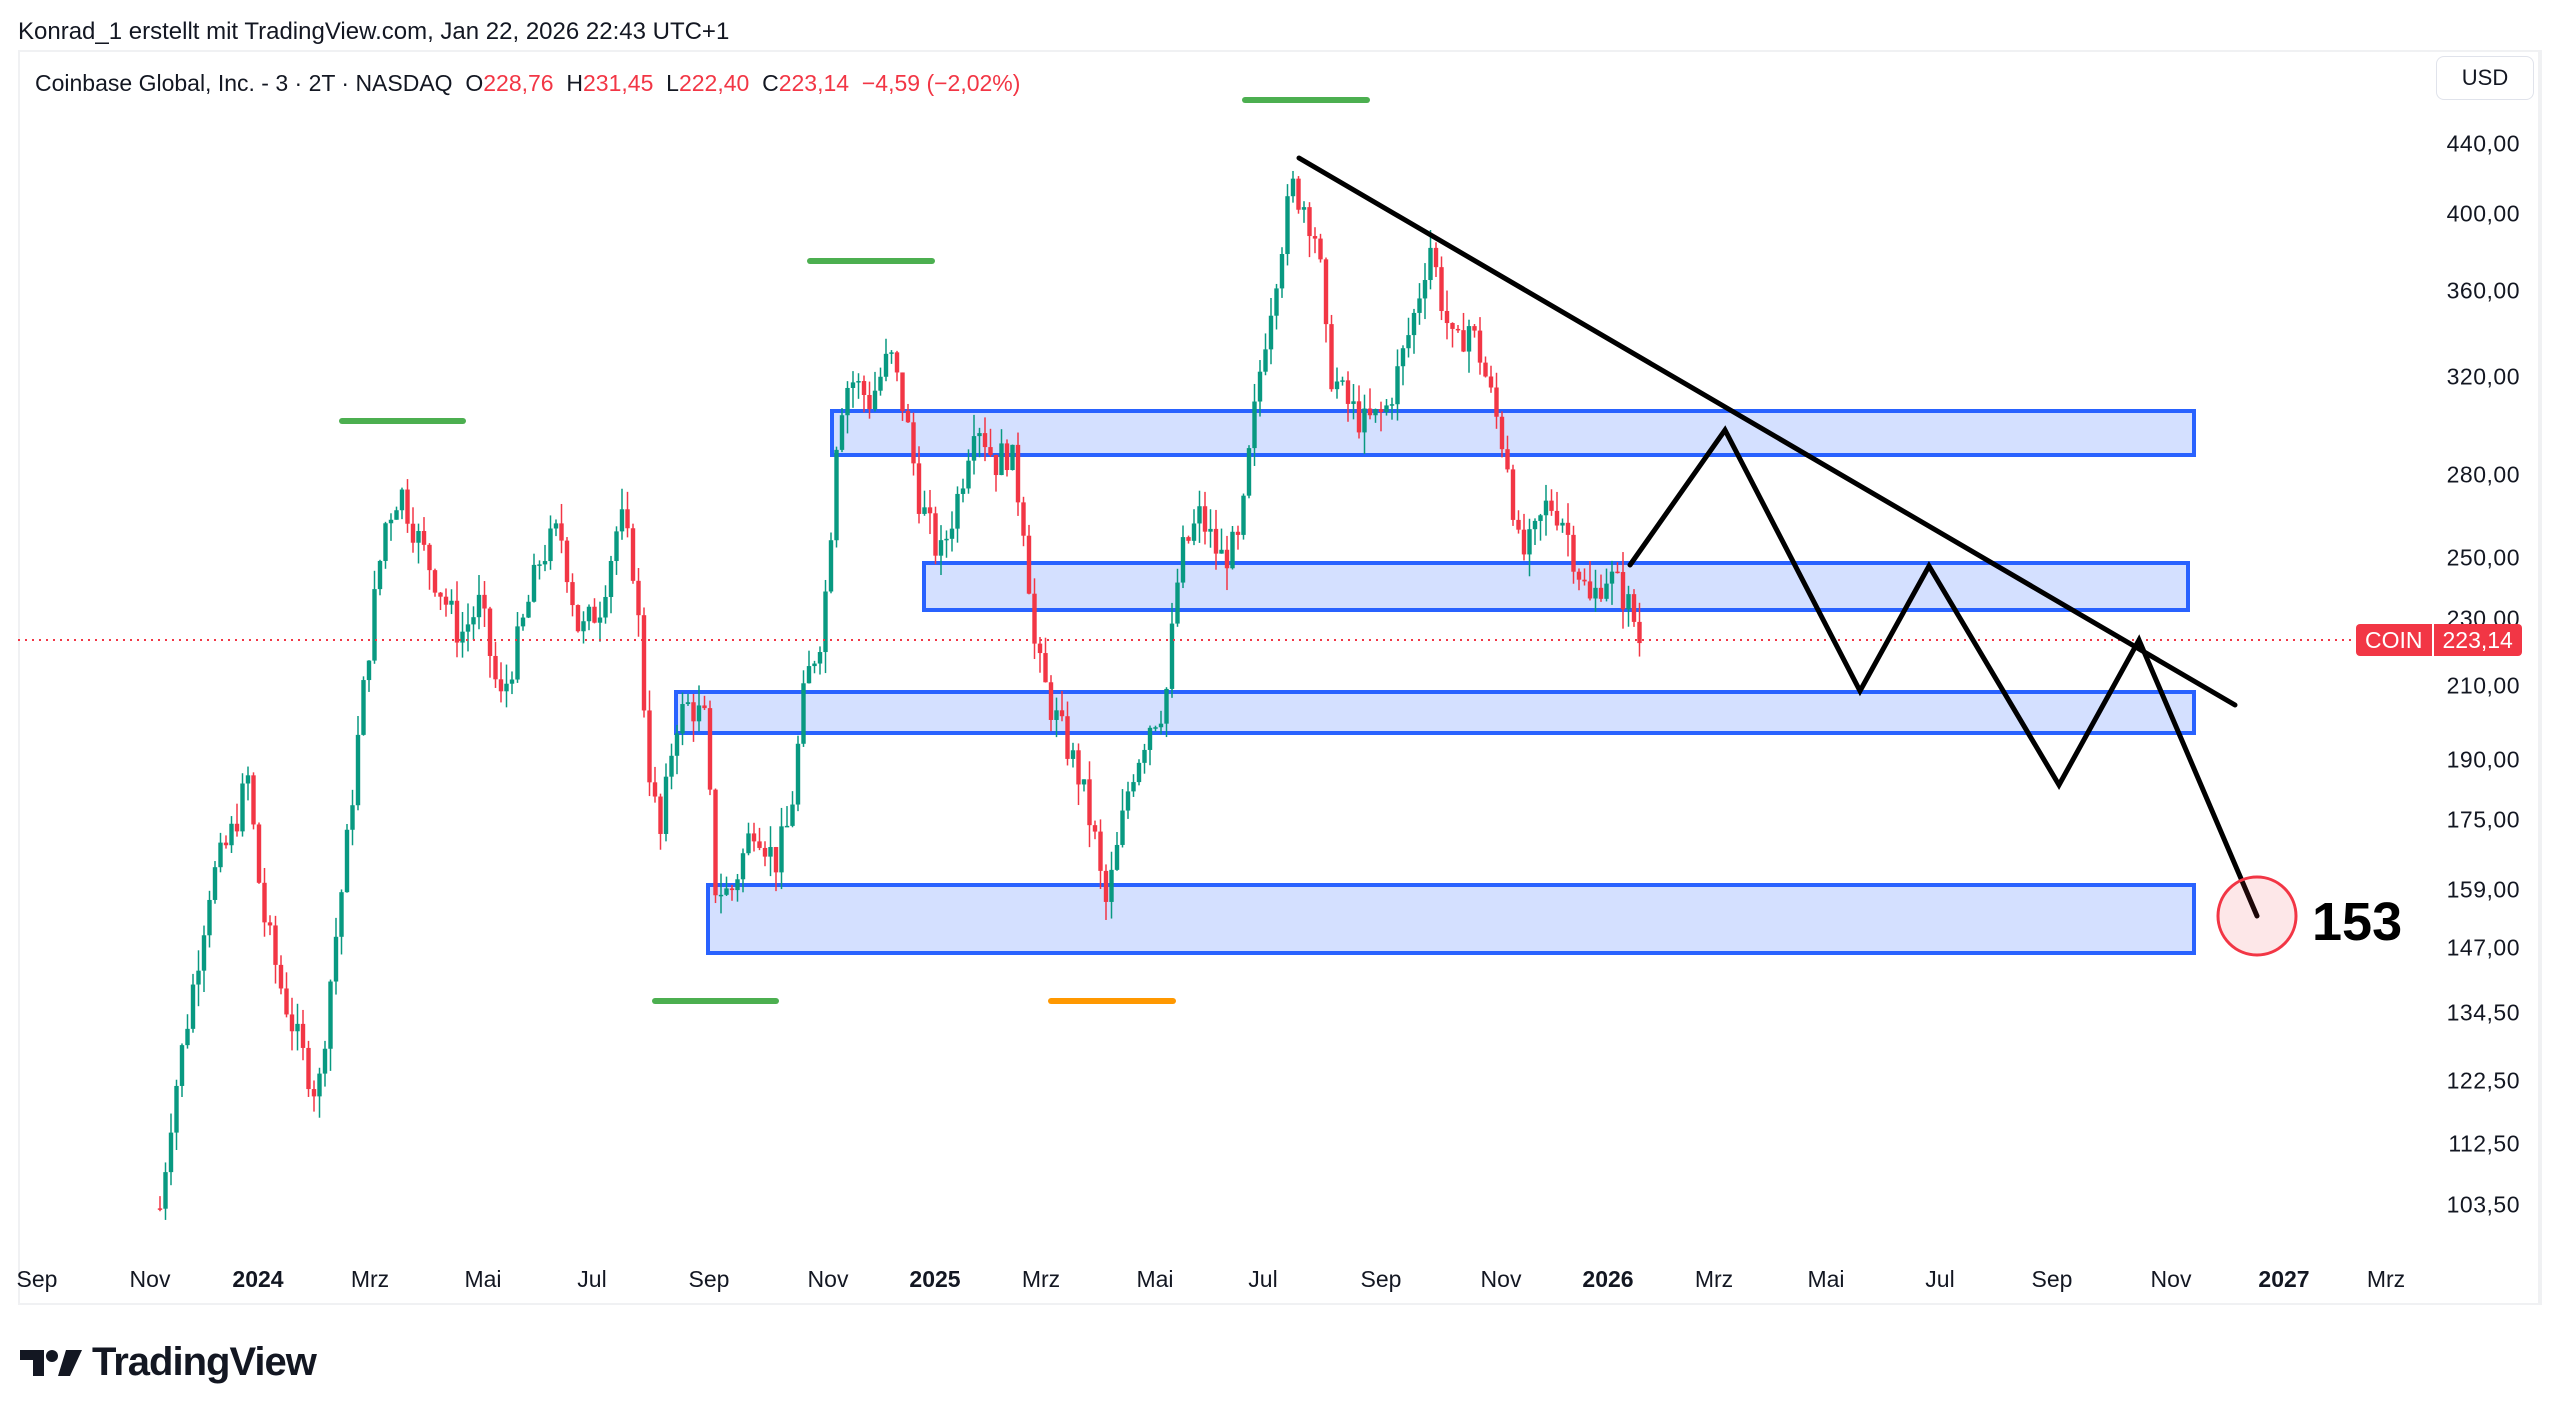 The width and height of the screenshot is (2560, 1419). I want to click on badge-symbol: COIN, so click(2395, 640).